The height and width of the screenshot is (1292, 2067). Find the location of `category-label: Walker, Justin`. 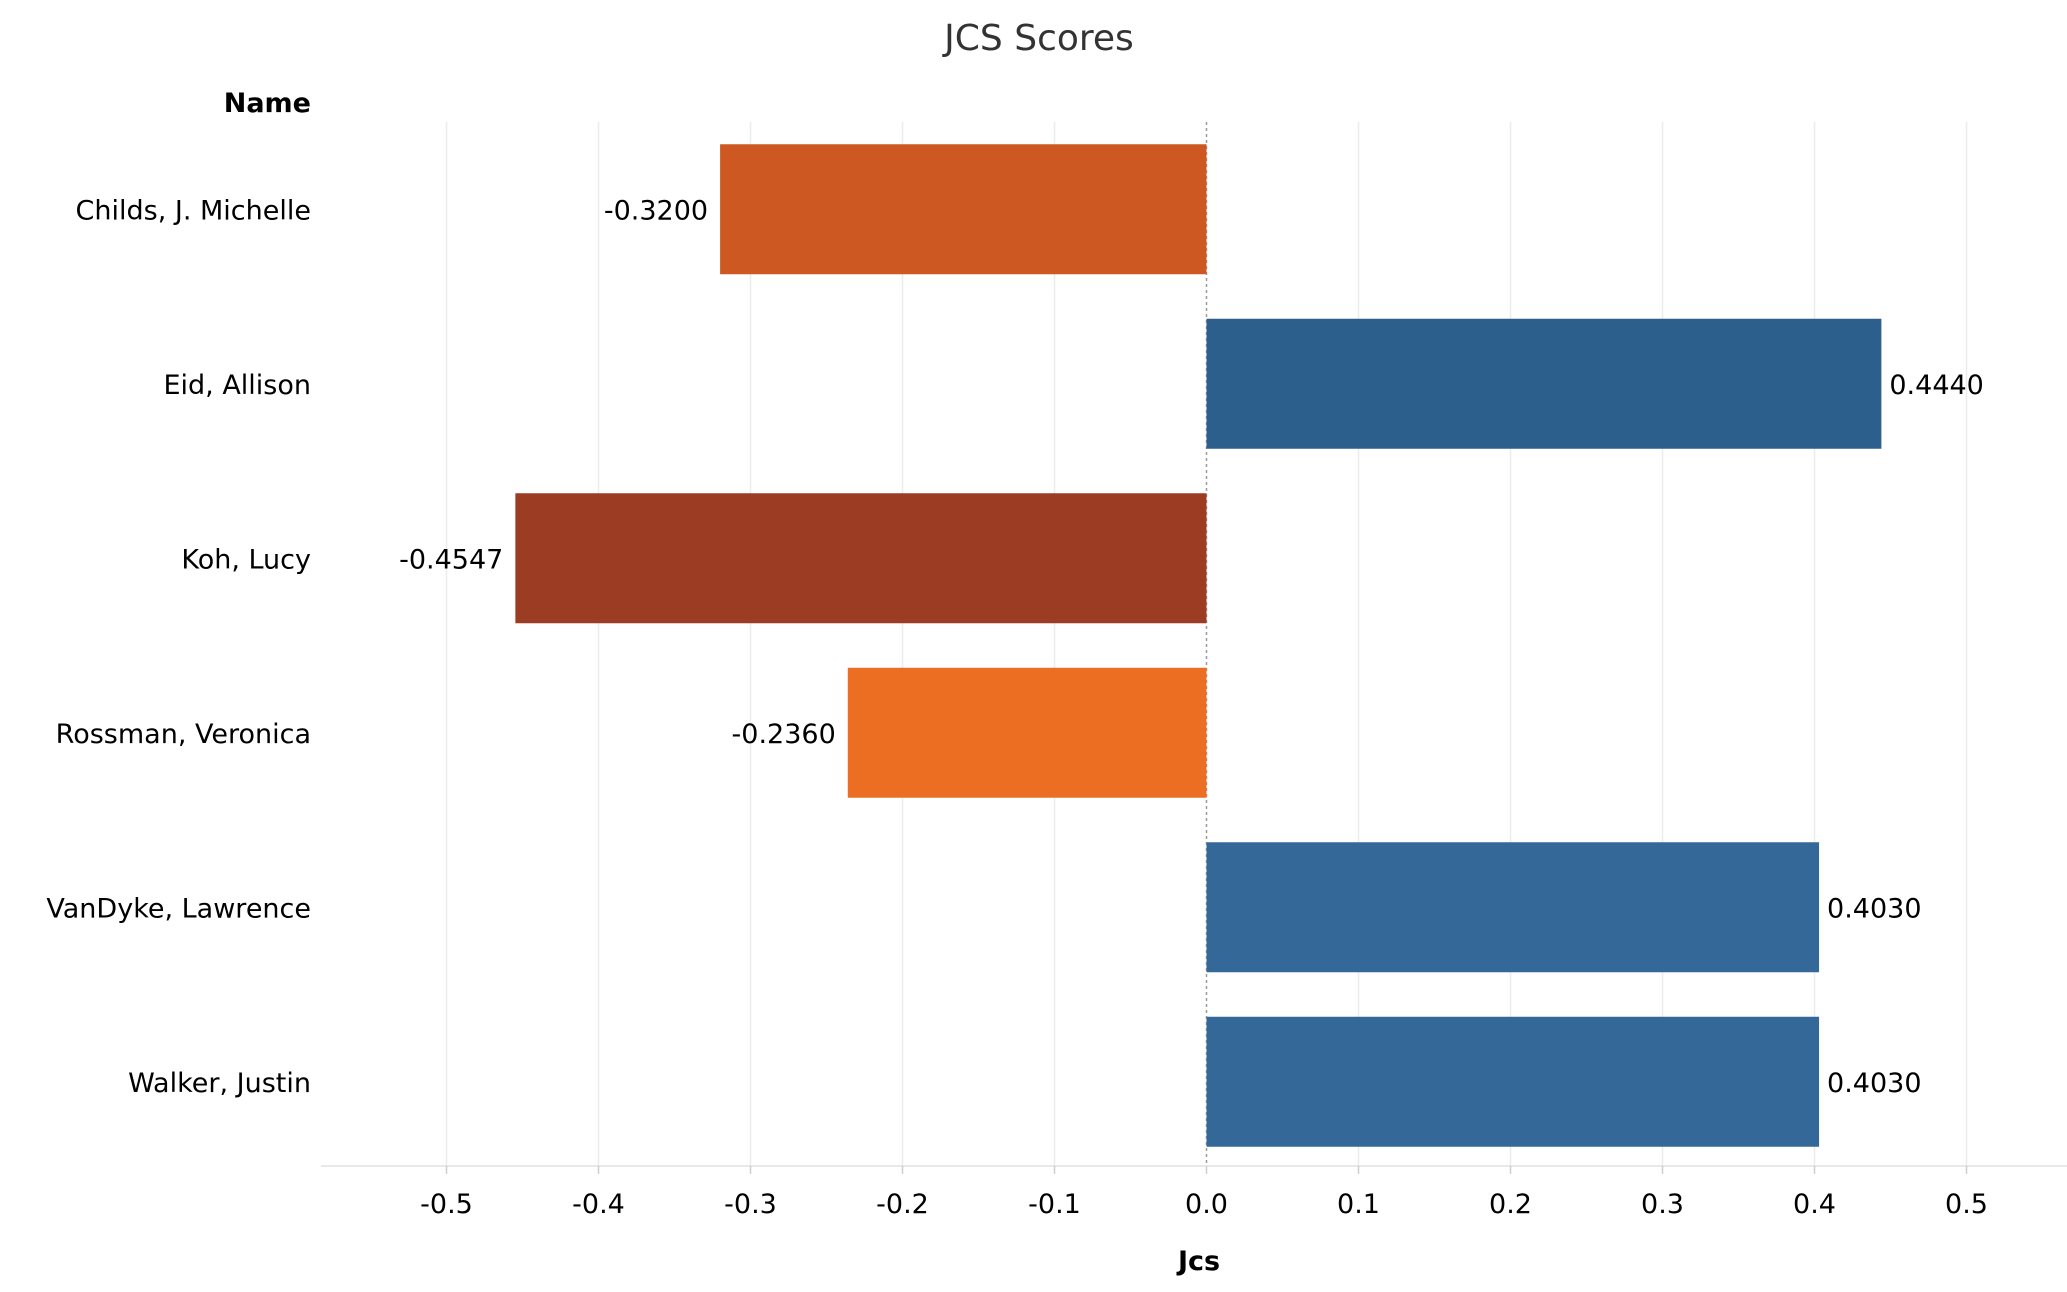

category-label: Walker, Justin is located at coordinates (219, 1083).